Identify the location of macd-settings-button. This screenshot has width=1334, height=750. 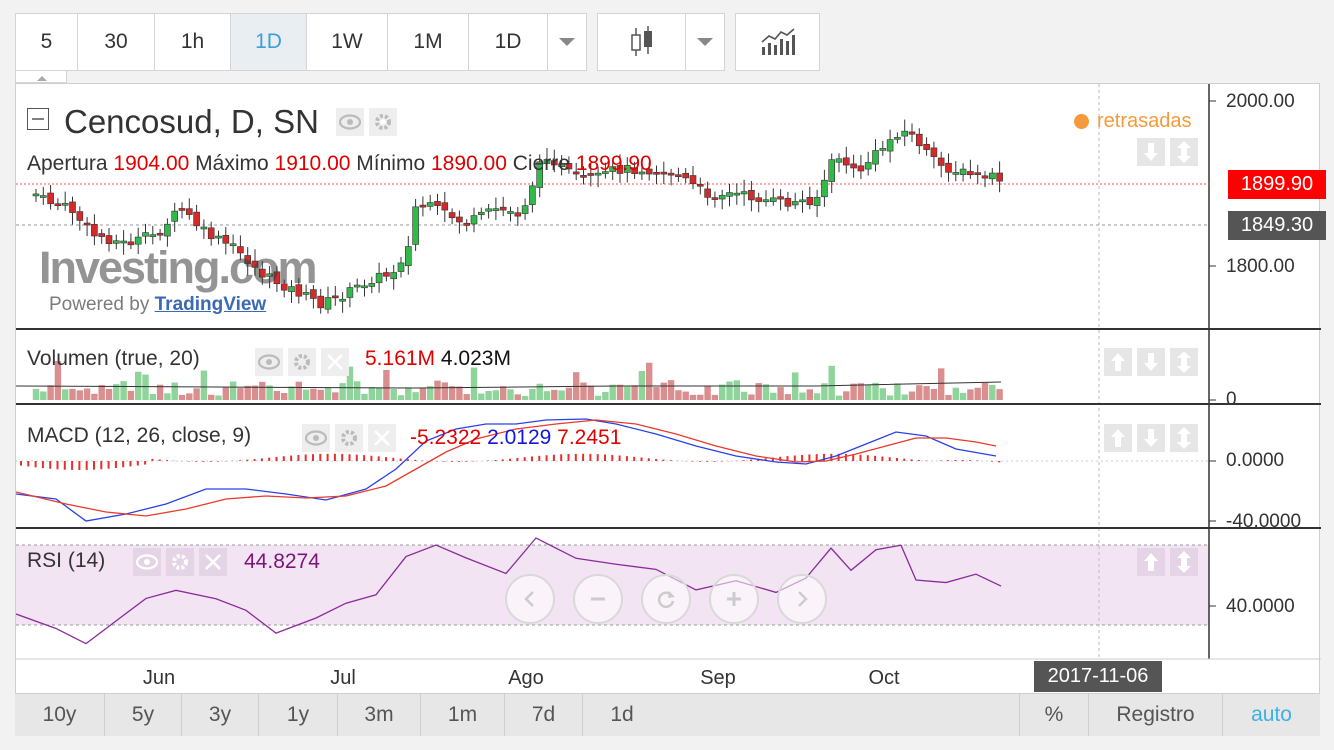
(349, 438).